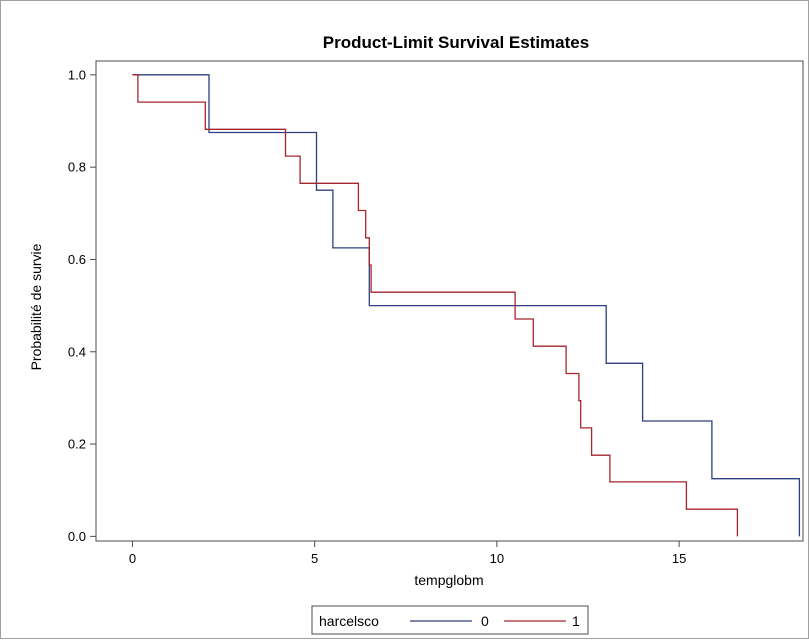  Describe the element at coordinates (36, 306) in the screenshot. I see `y-axis-label: Probabilité de survie` at that location.